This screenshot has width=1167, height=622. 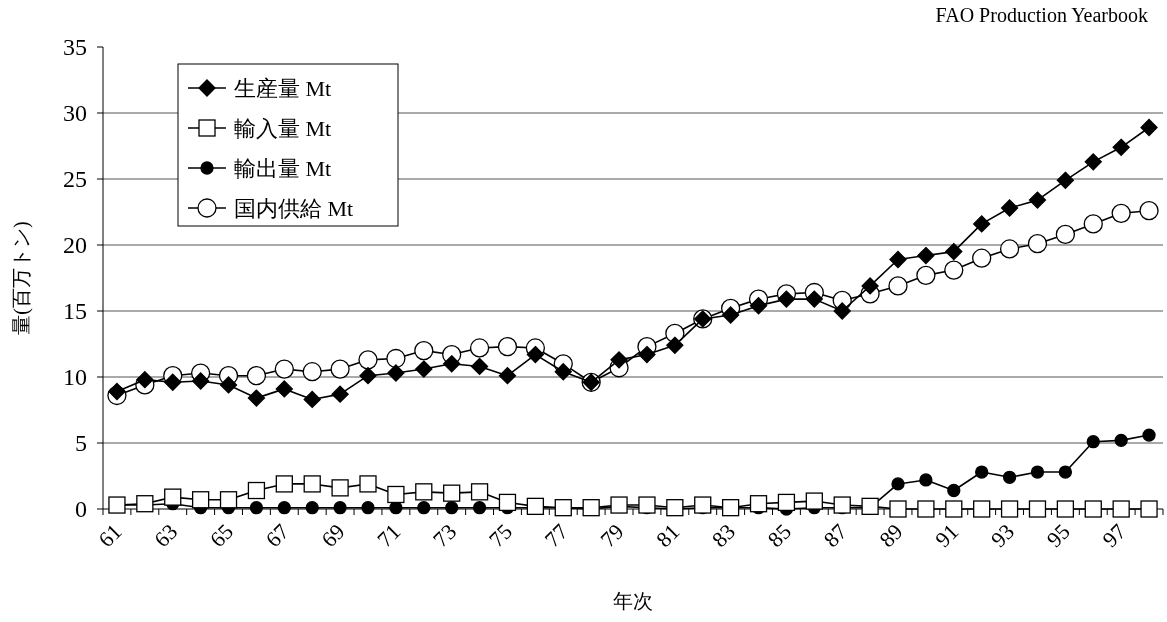 What do you see at coordinates (500, 535) in the screenshot?
I see `x-tick-label: 75` at bounding box center [500, 535].